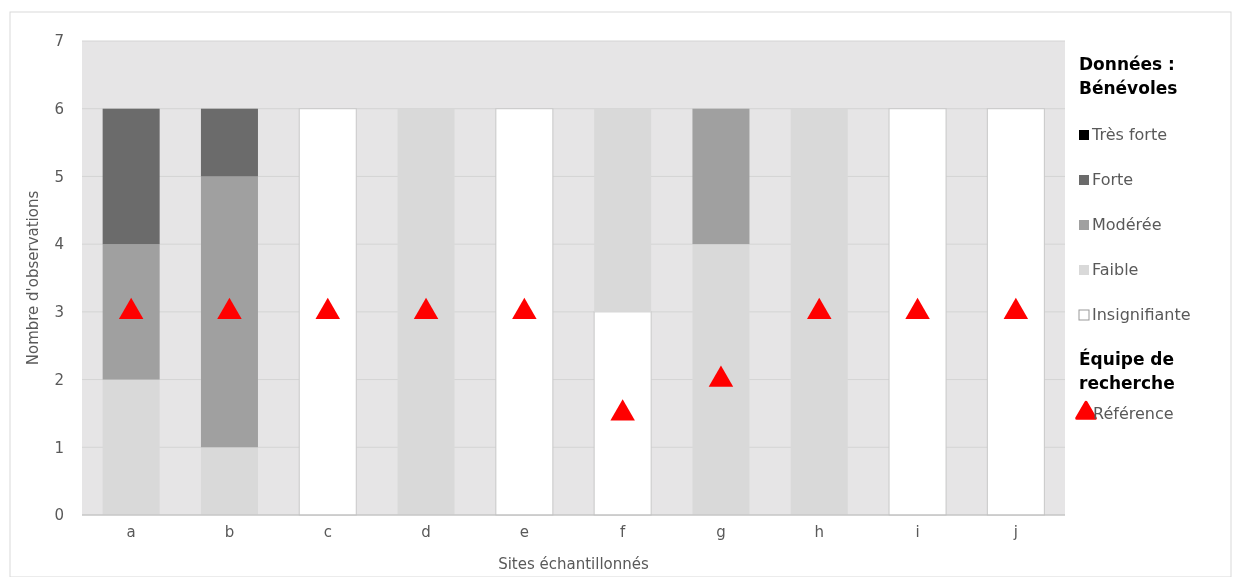  Describe the element at coordinates (1115, 269) in the screenshot. I see `legend-label: Faible` at that location.